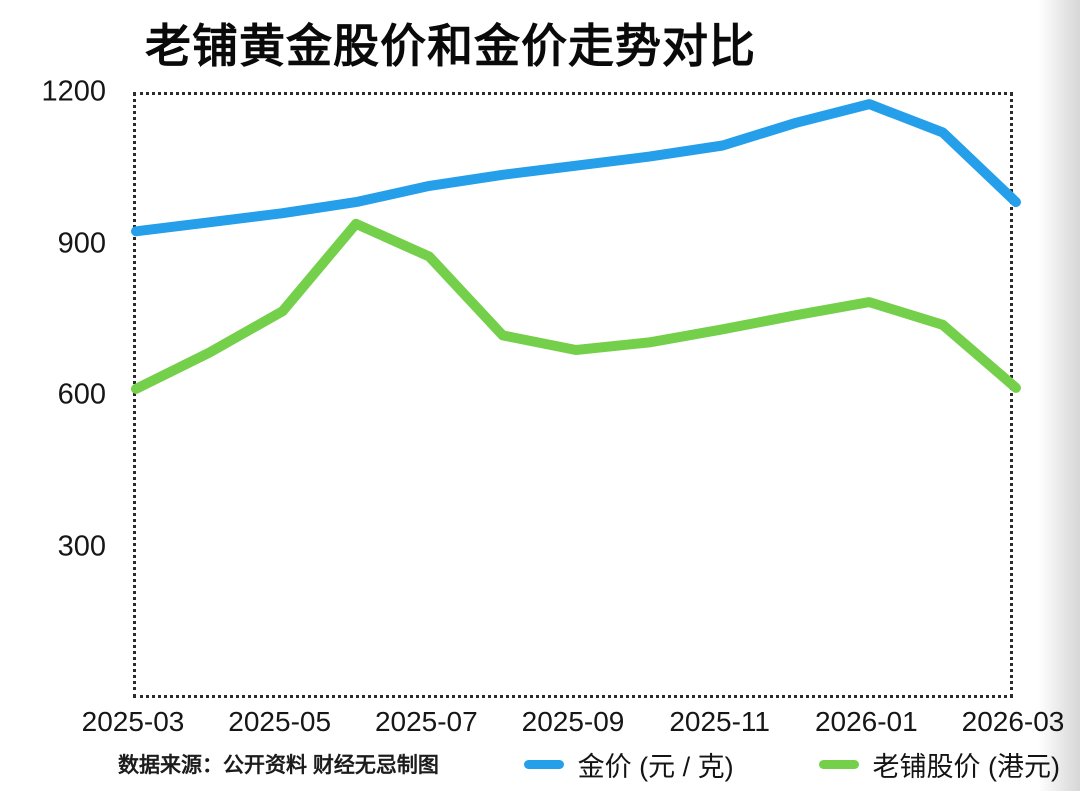 The width and height of the screenshot is (1080, 791). I want to click on stock-line-legend-label: 老铺股价 (港元), so click(966, 766).